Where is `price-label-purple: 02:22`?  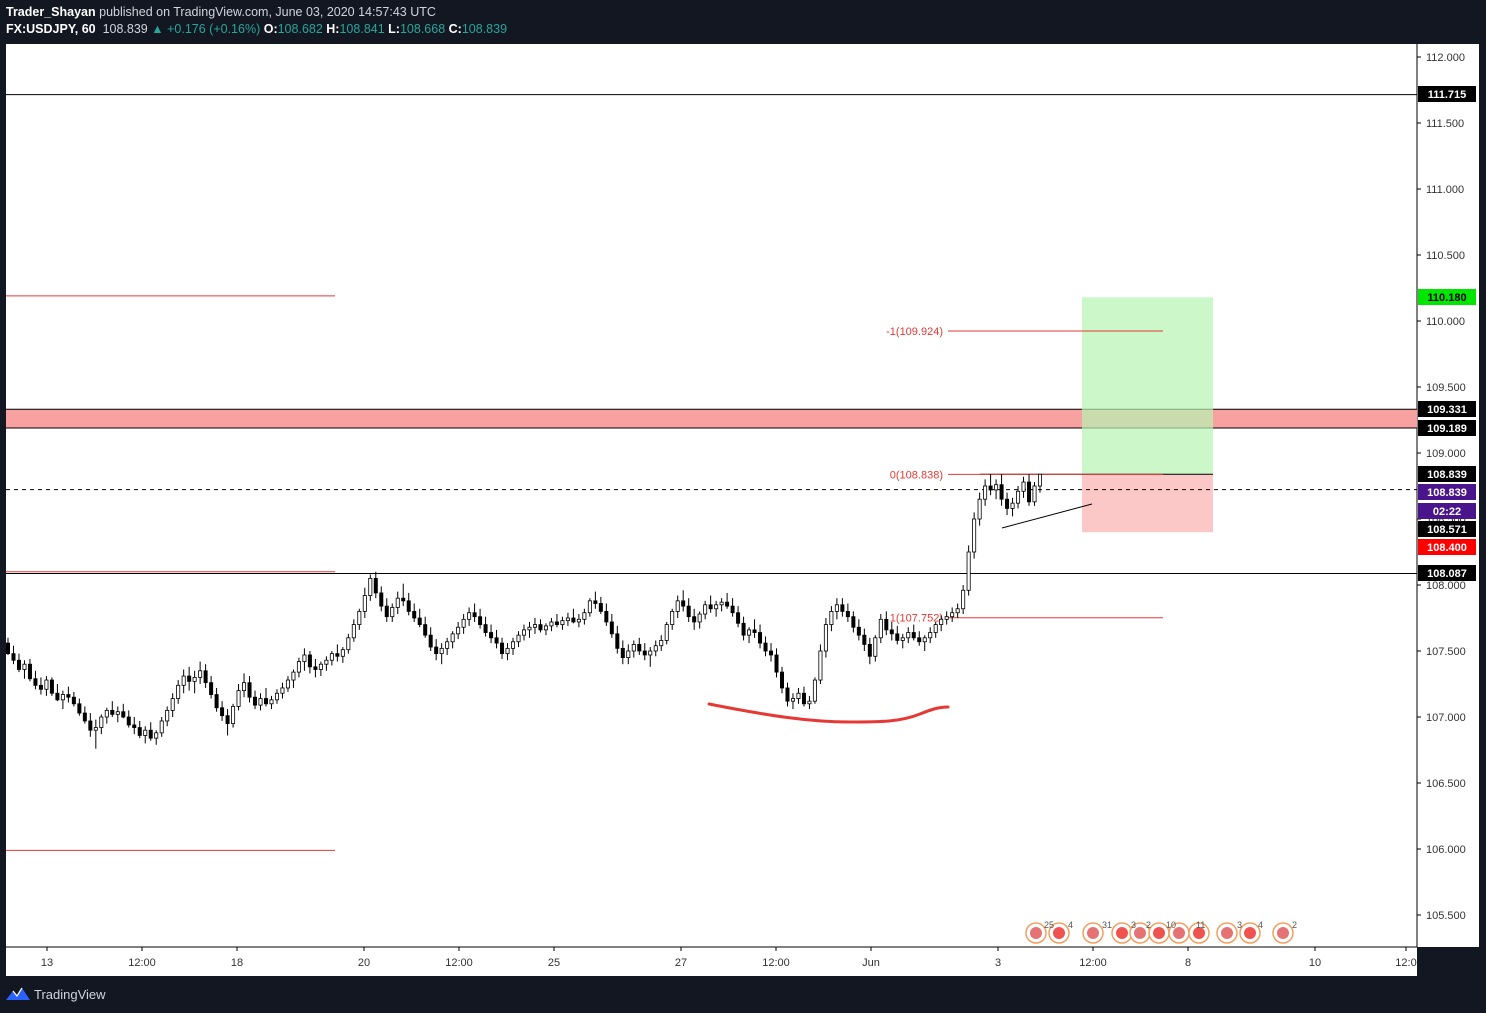
price-label-purple: 02:22 is located at coordinates (1447, 511).